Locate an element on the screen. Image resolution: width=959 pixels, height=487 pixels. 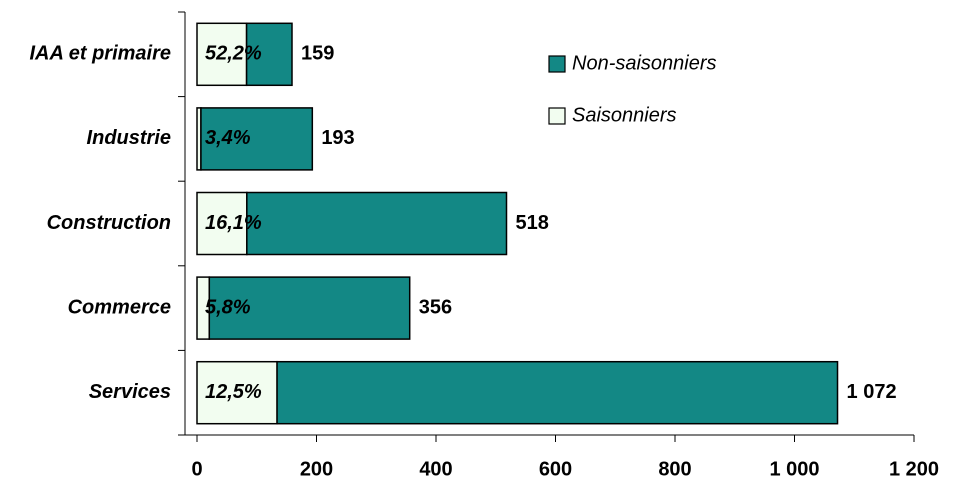
category-label: Services is located at coordinates (130, 392).